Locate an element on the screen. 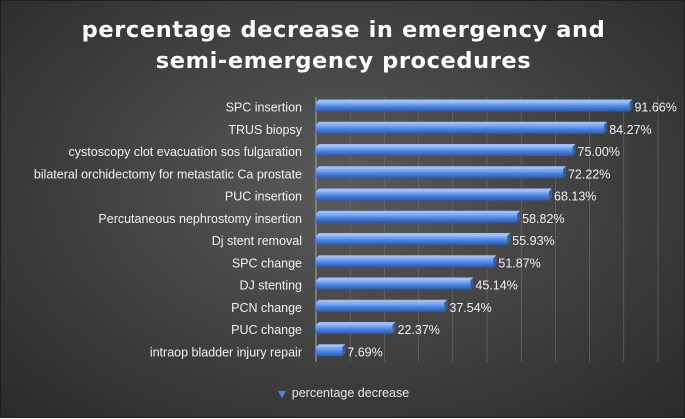 The image size is (685, 419). data-label: 75.00% is located at coordinates (599, 152).